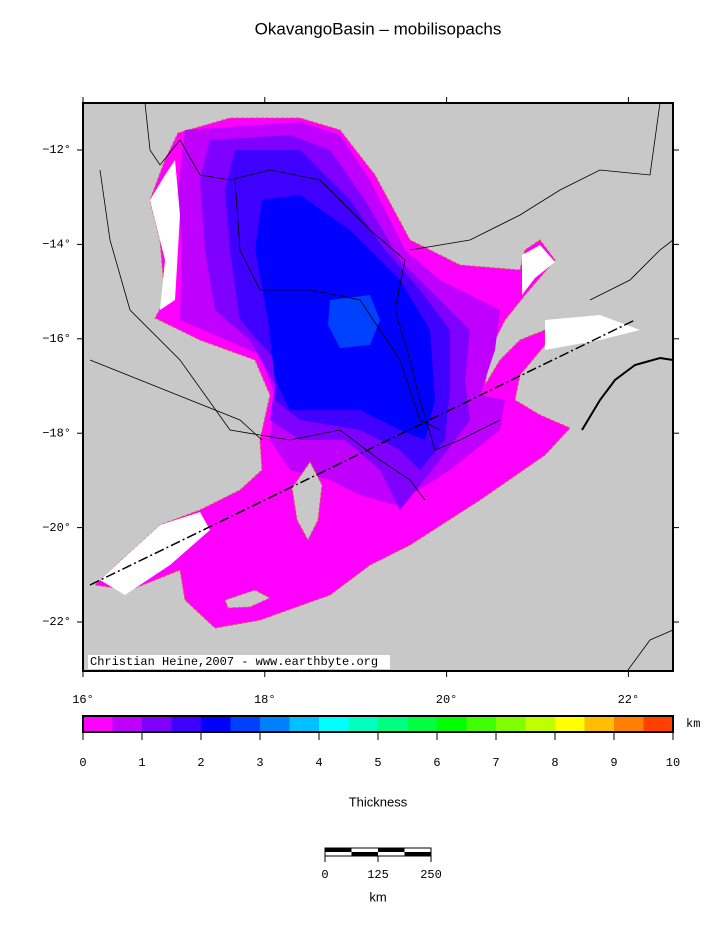 This screenshot has width=726, height=930. What do you see at coordinates (378, 28) in the screenshot?
I see `title: OkavangoBasin – mobilisopachs` at bounding box center [378, 28].